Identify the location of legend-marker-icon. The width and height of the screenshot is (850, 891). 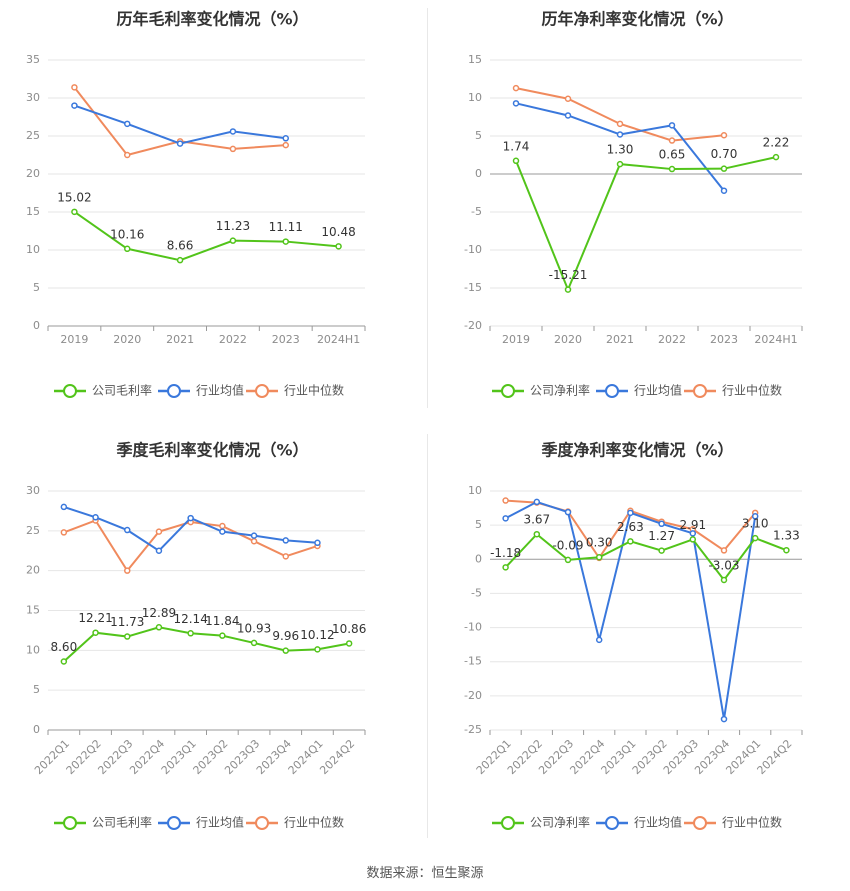
(612, 391).